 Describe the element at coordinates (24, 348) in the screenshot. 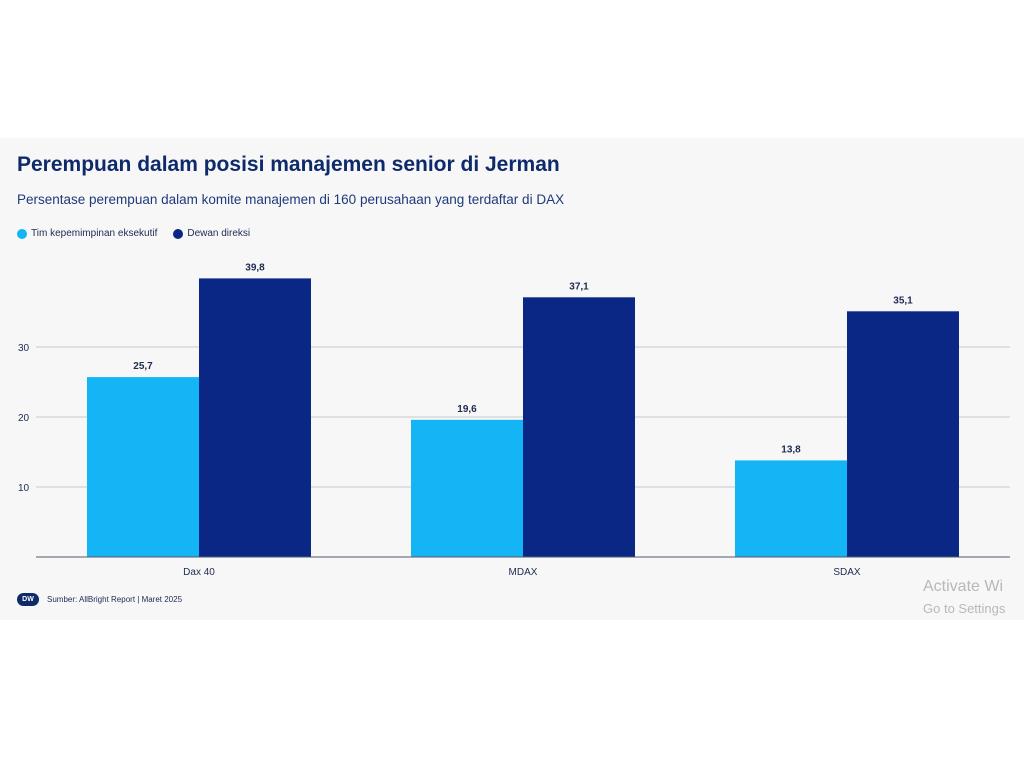

I see `y-tick-label-30: 30` at that location.